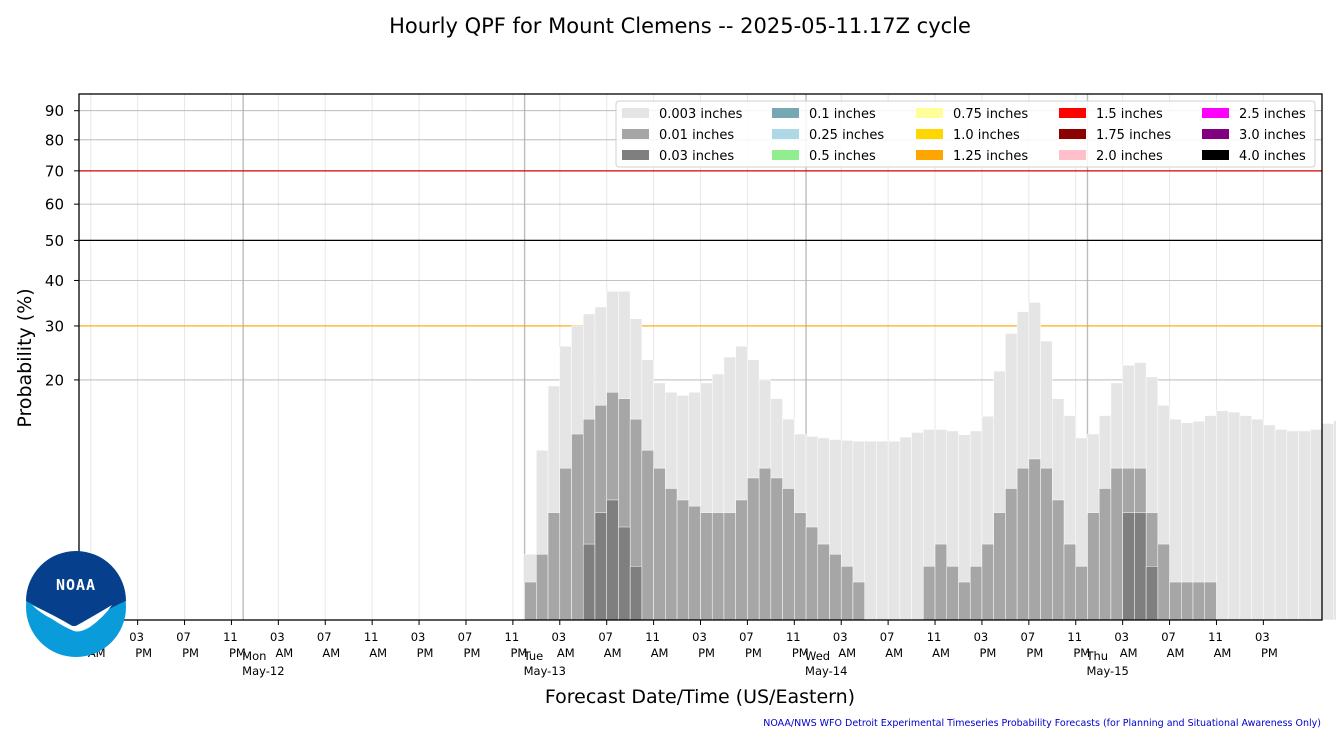 The image size is (1336, 743). What do you see at coordinates (54, 171) in the screenshot?
I see `y-tick-label: 70` at bounding box center [54, 171].